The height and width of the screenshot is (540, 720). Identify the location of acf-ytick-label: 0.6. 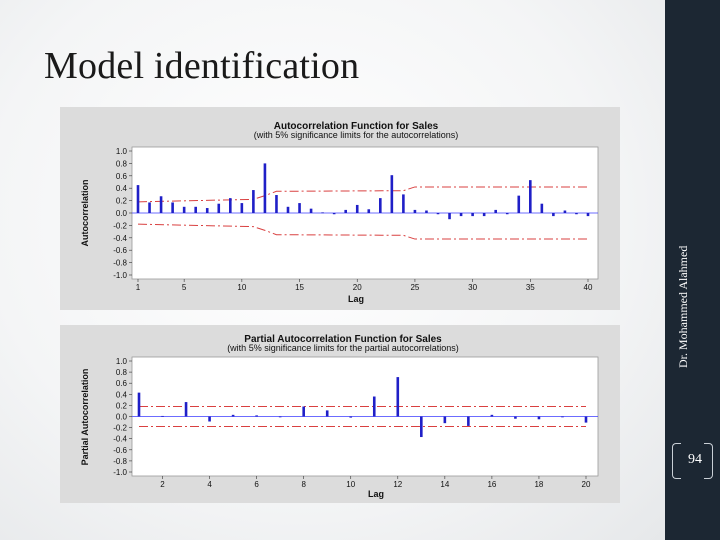
(122, 176).